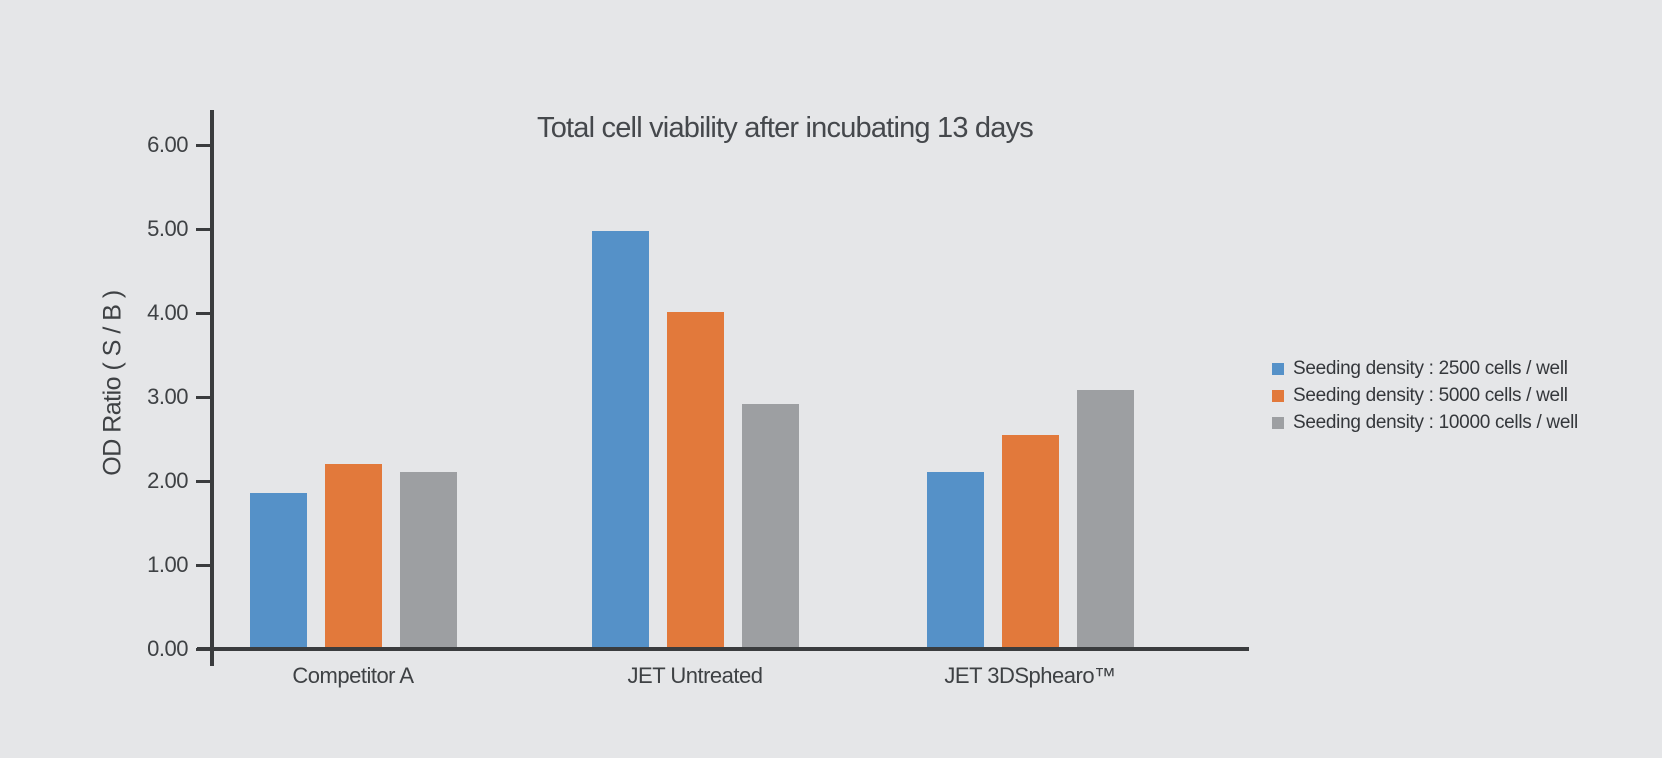  Describe the element at coordinates (167, 648) in the screenshot. I see `y-tick-label: 0.00` at that location.